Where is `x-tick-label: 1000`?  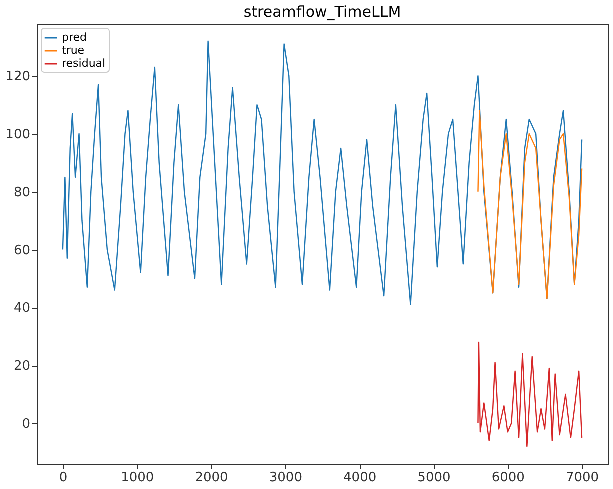
x-tick-label: 1000 is located at coordinates (137, 478).